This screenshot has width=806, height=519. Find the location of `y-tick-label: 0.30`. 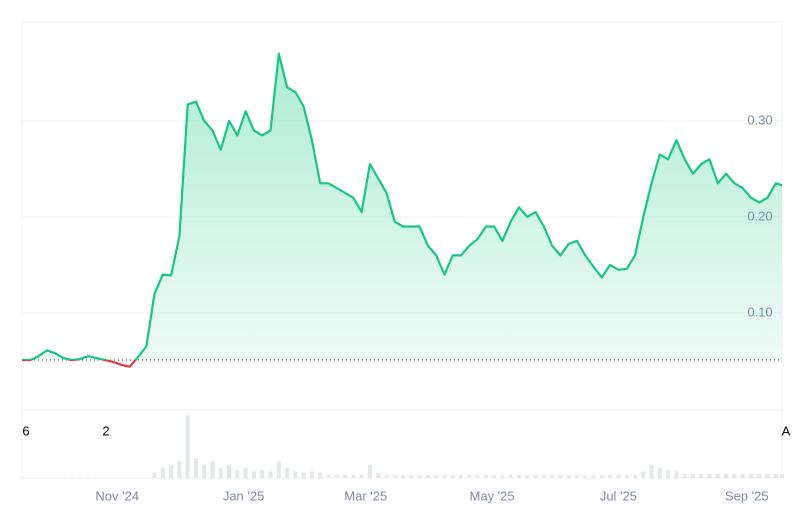

y-tick-label: 0.30 is located at coordinates (759, 119).